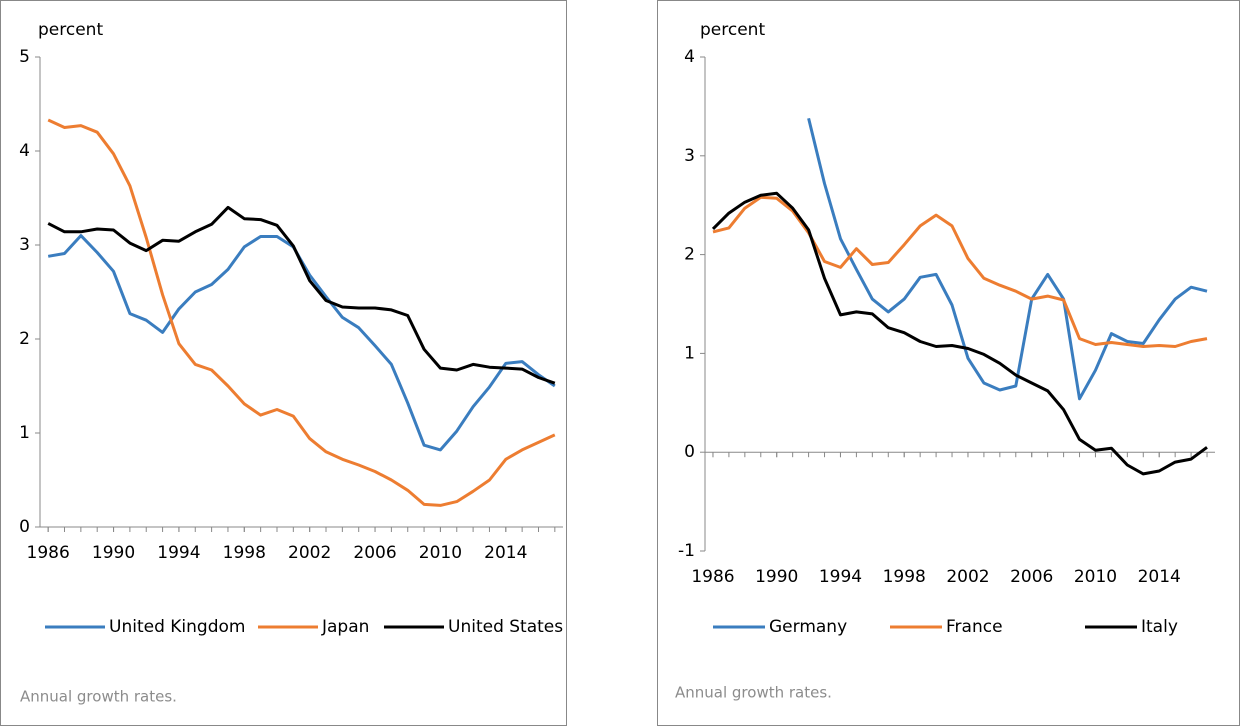 This screenshot has height=726, width=1240. What do you see at coordinates (24, 57) in the screenshot?
I see `y-tick-label: 5` at bounding box center [24, 57].